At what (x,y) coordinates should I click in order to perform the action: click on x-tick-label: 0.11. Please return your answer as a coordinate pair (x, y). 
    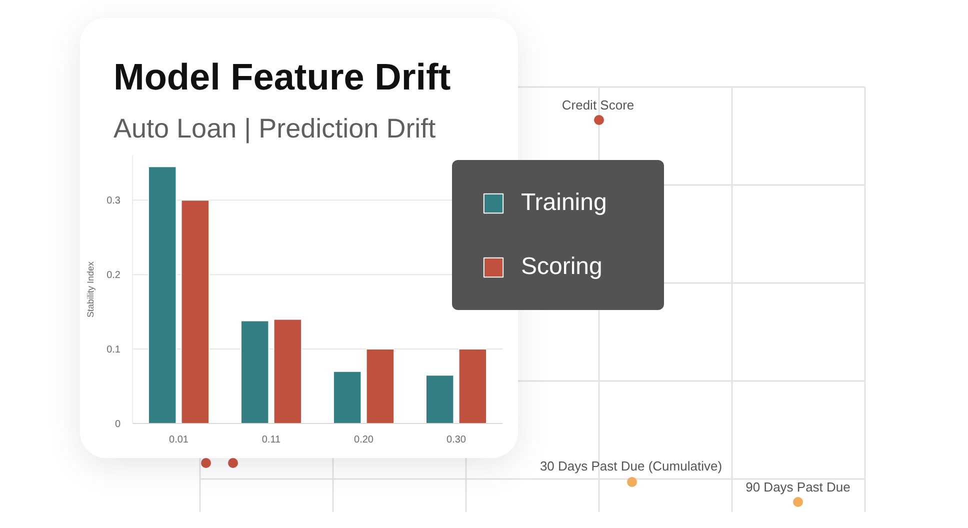
    Looking at the image, I should click on (272, 440).